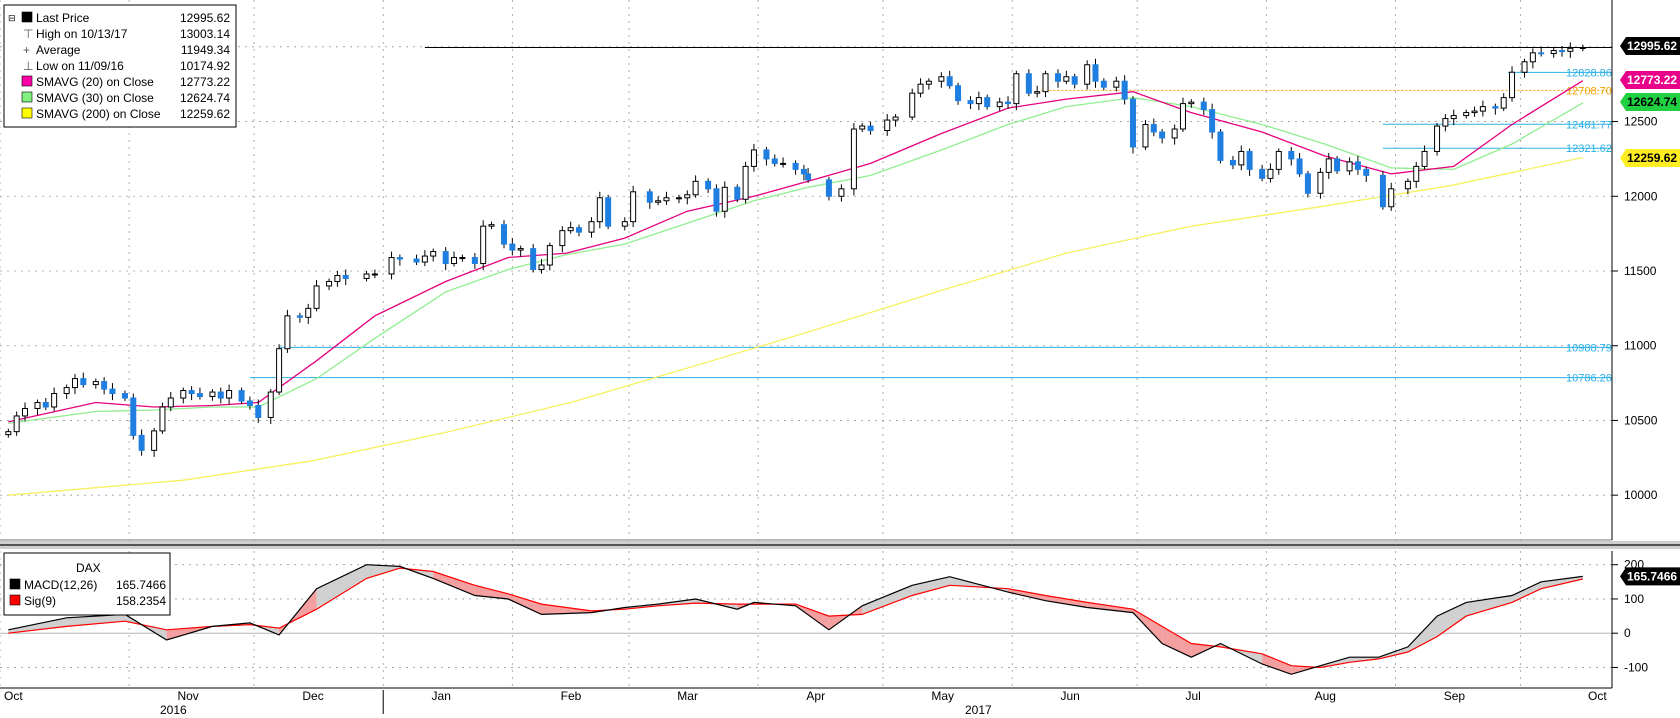  I want to click on macd-tick-label: 0, so click(1627, 633).